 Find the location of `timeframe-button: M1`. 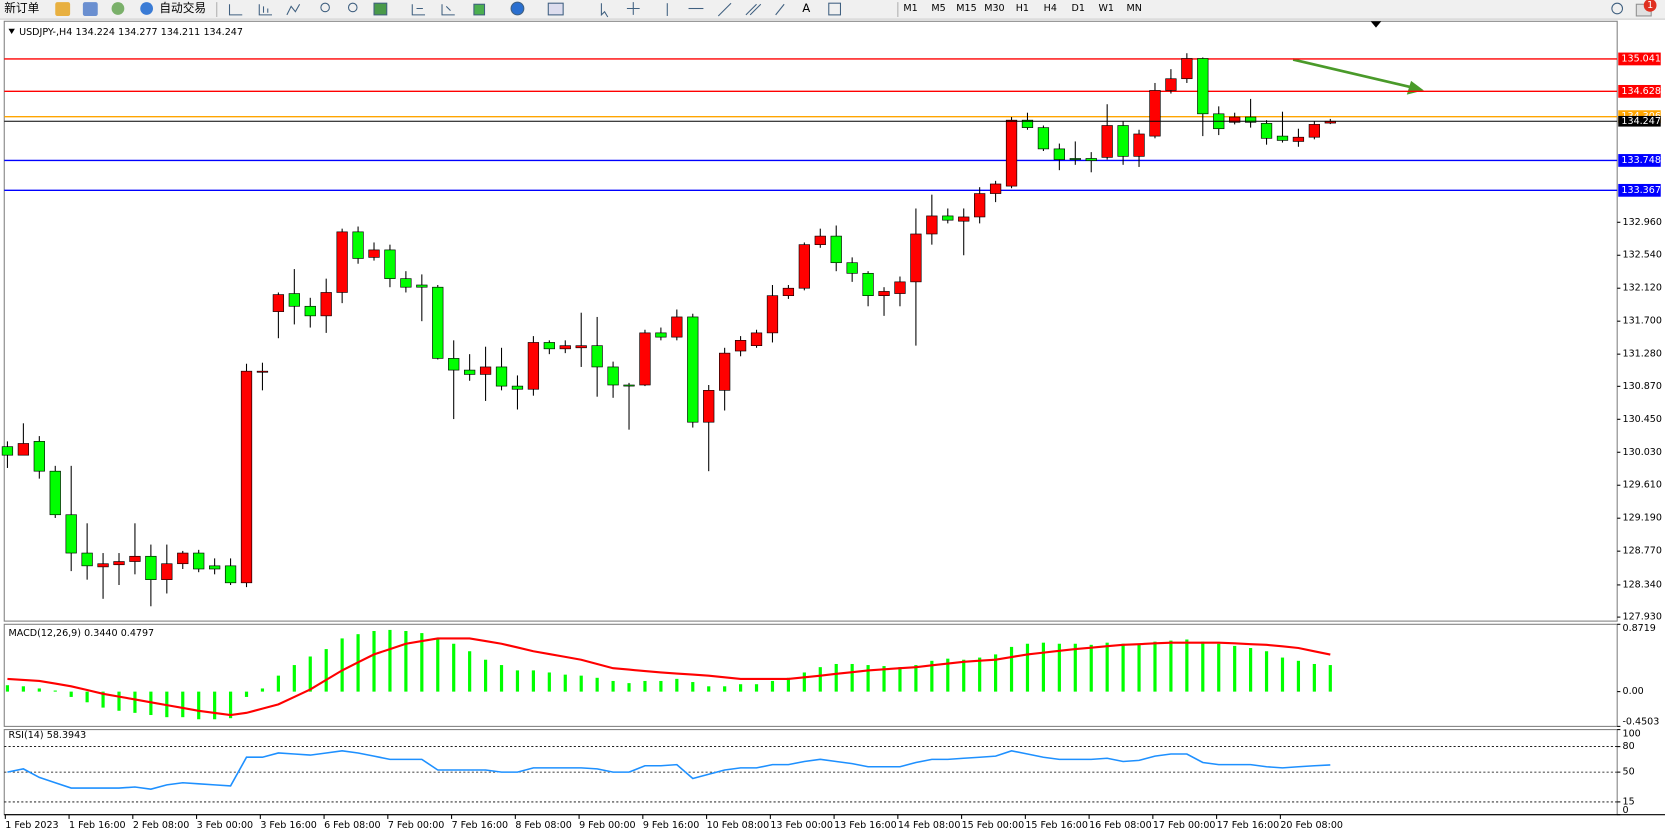

timeframe-button: M1 is located at coordinates (910, 8).